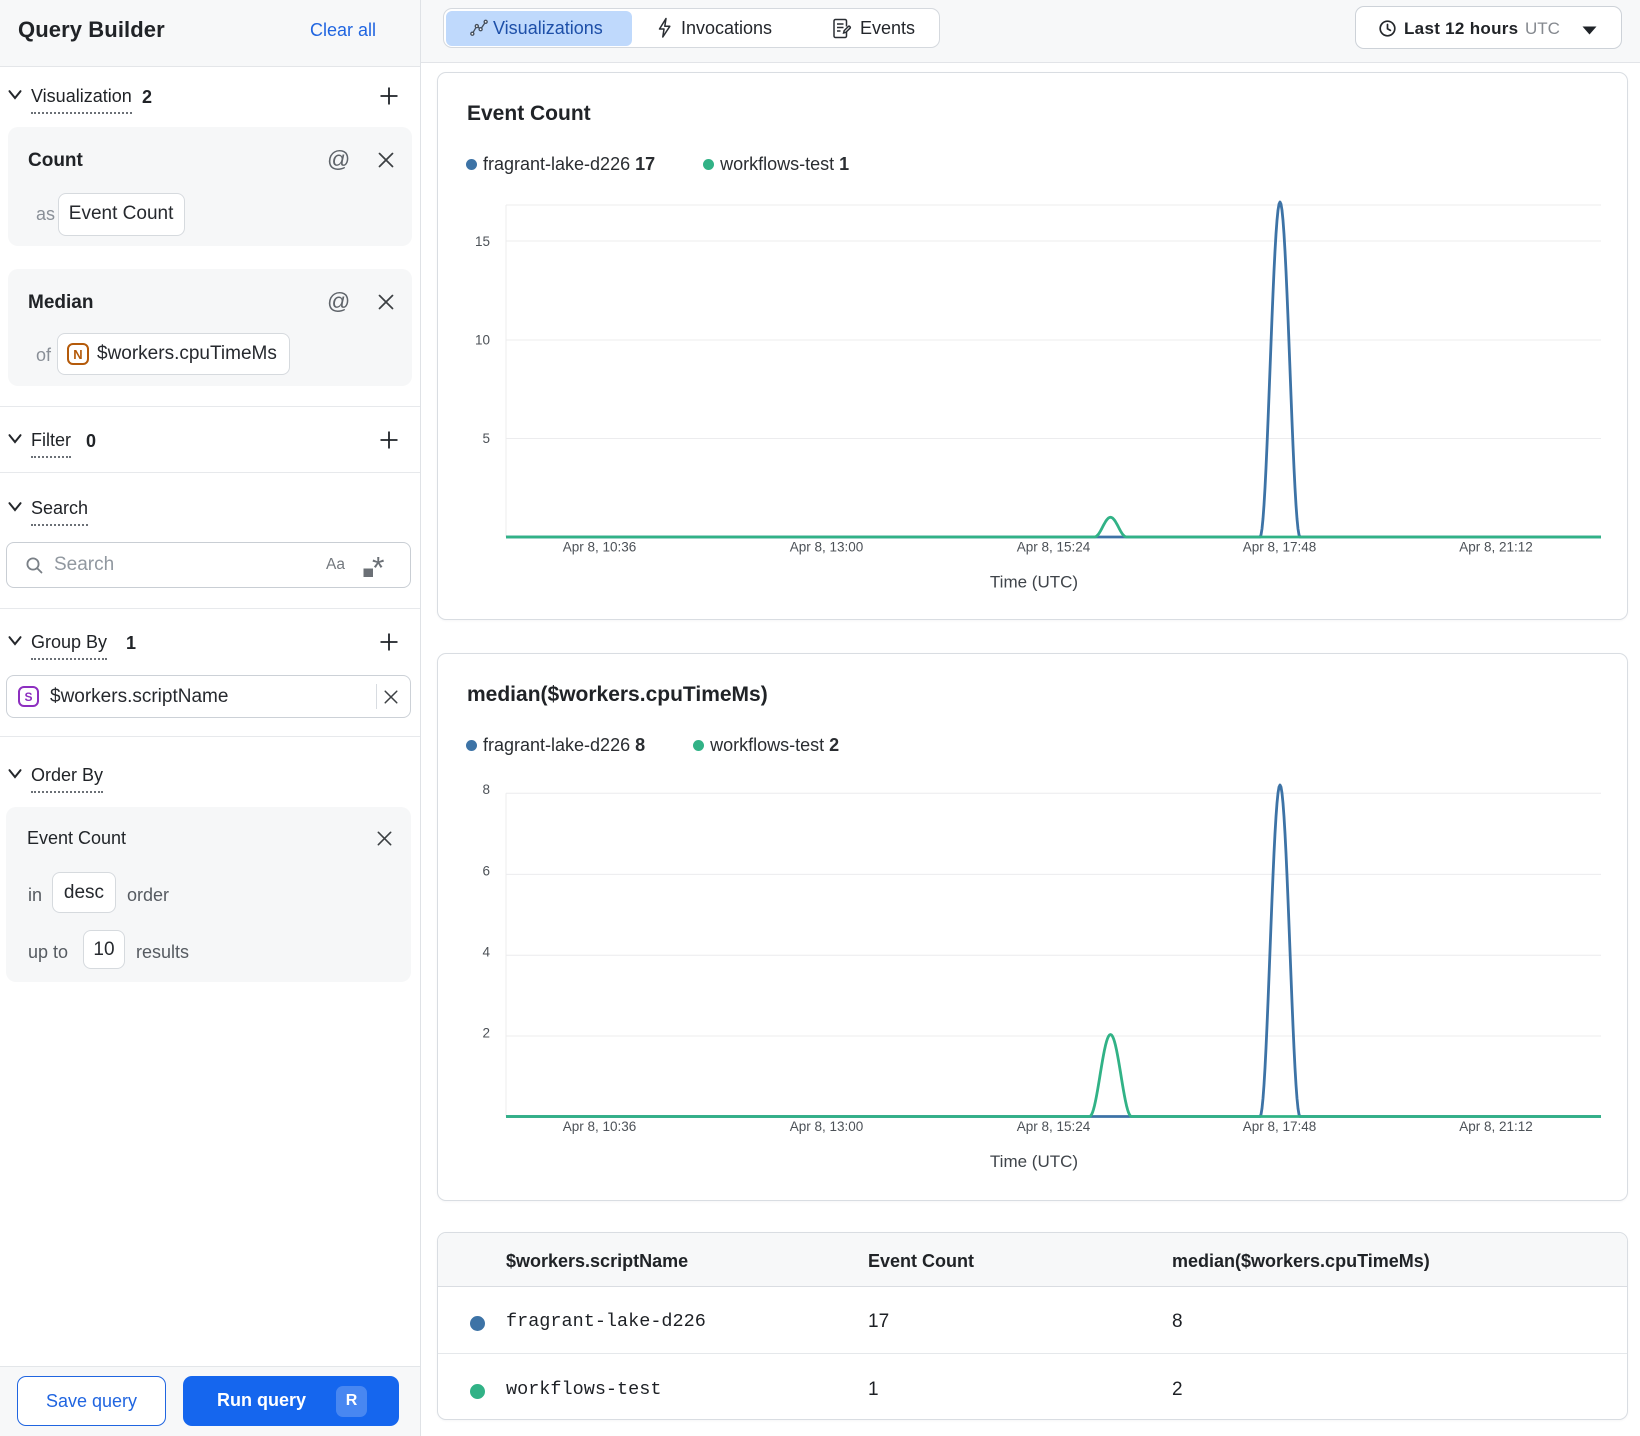  What do you see at coordinates (486, 871) in the screenshot?
I see `svg-text: 6` at bounding box center [486, 871].